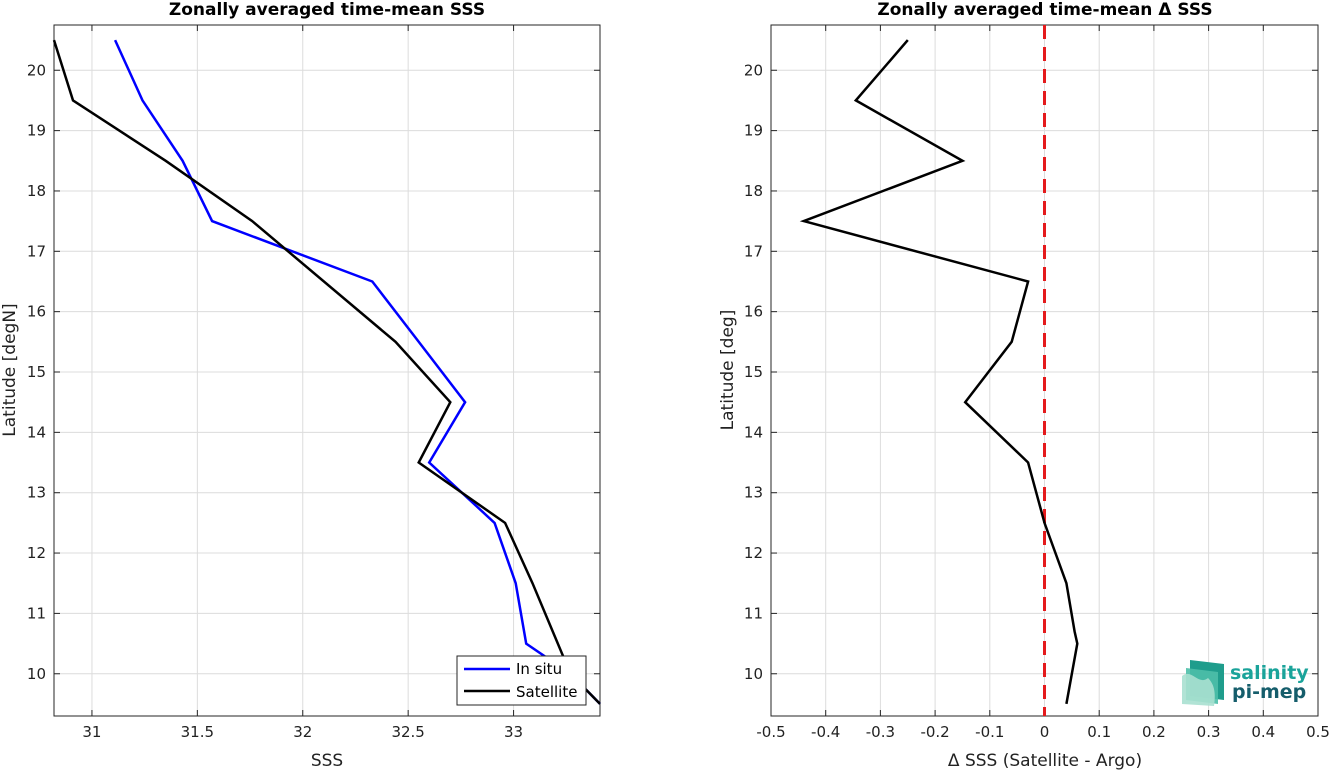 The image size is (1330, 770). I want to click on x-tick-label: -0.4, so click(825, 732).